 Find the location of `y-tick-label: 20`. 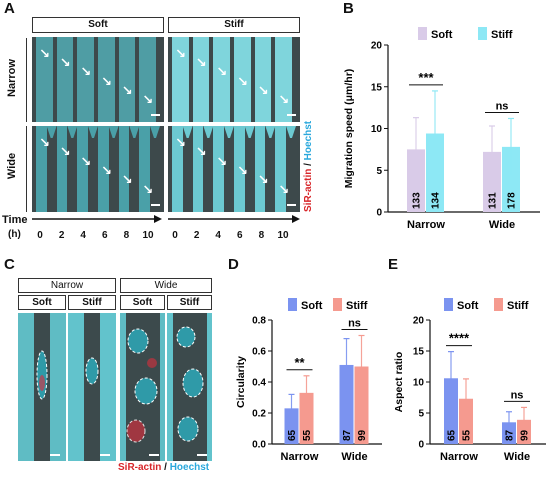

y-tick-label: 20 is located at coordinates (419, 321).